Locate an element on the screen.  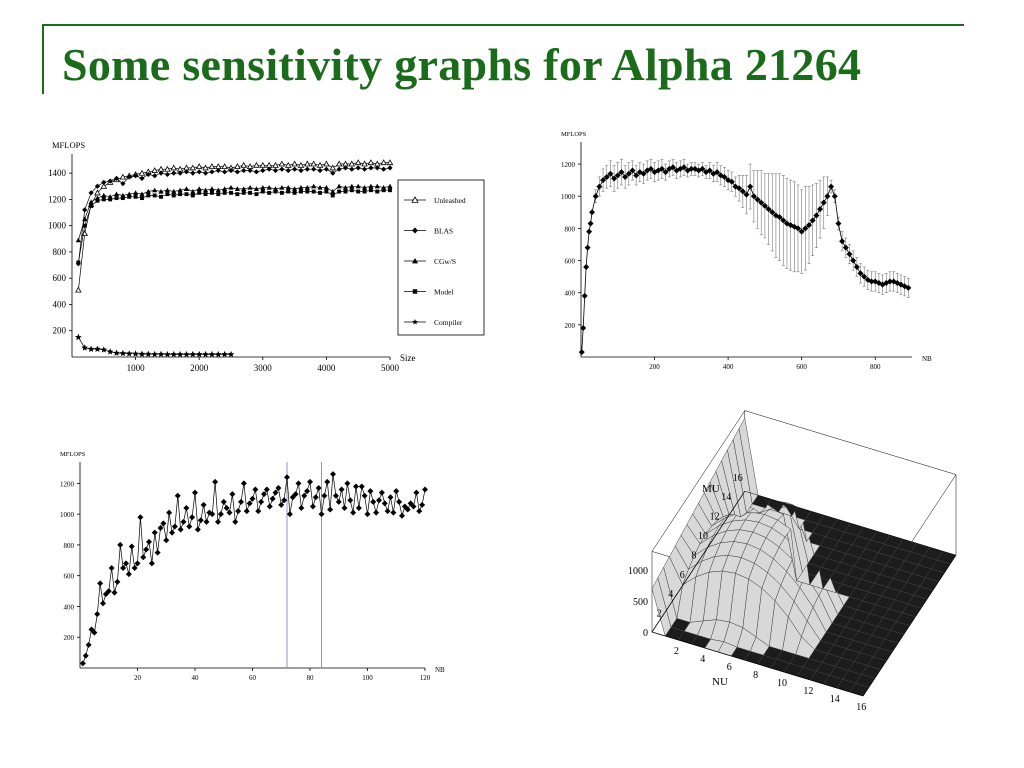
c1-x-axis-label: Size is located at coordinates (408, 358).